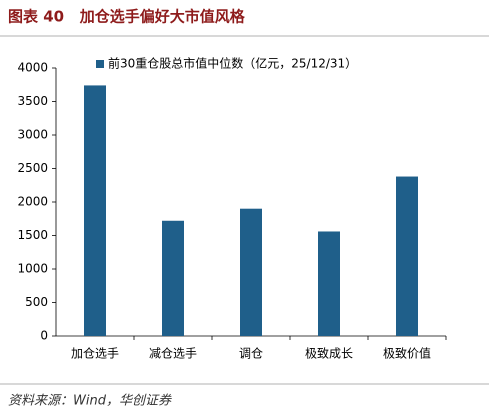  I want to click on y-tick-label: 2000, so click(32, 202).